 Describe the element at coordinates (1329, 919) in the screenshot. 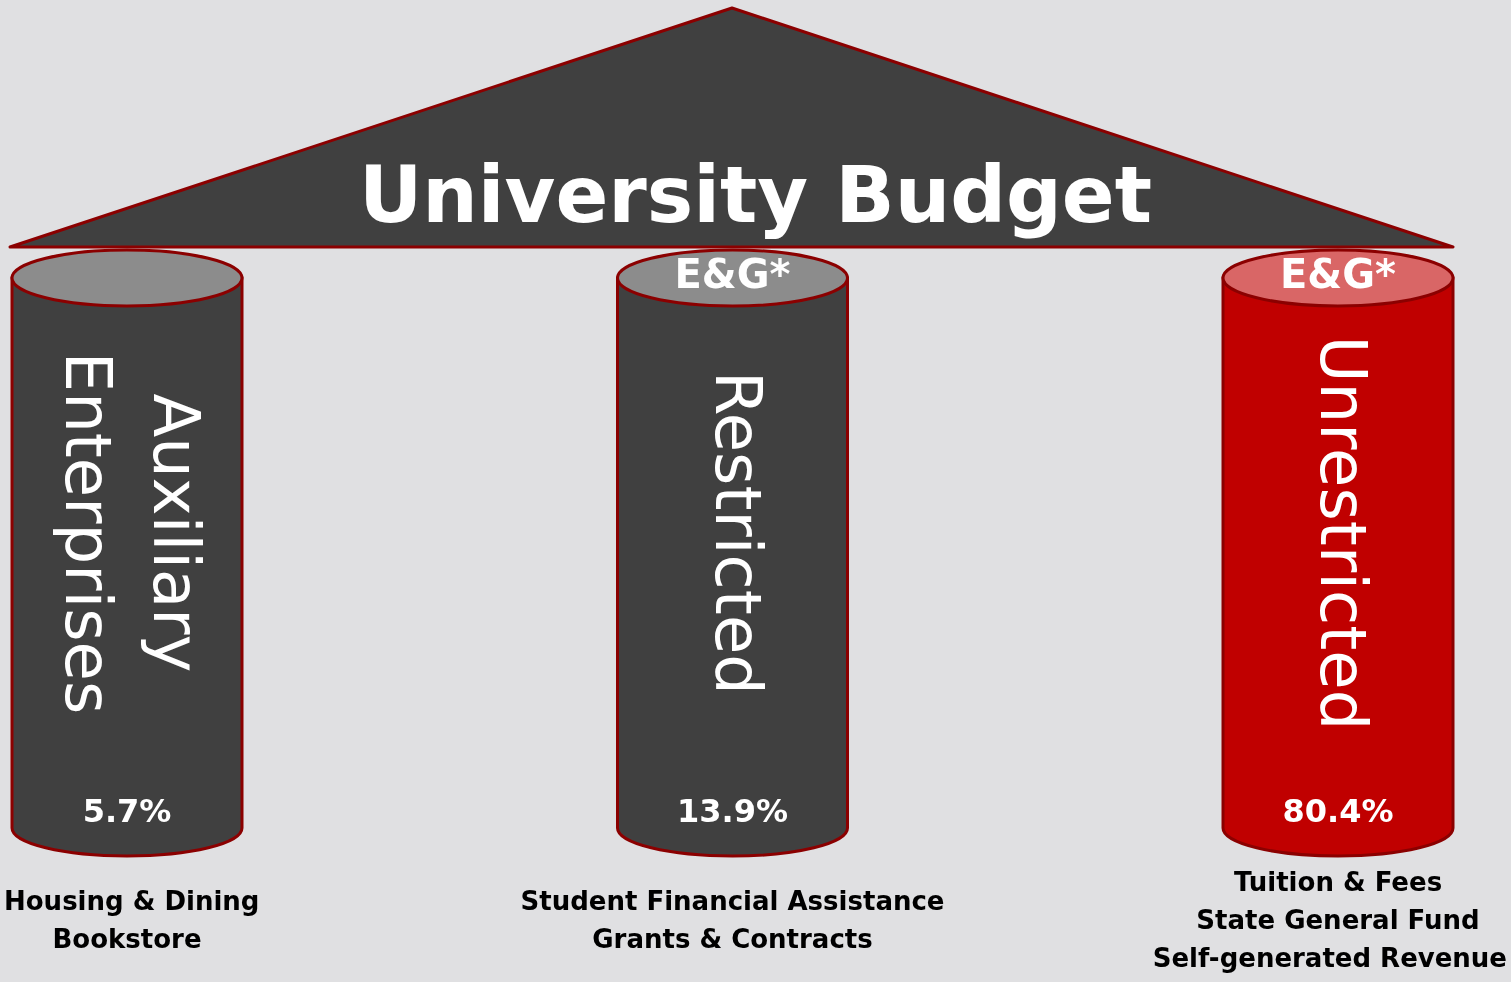

I see `text: Tuition & Fees State General Fund Self-generated Revenue` at that location.